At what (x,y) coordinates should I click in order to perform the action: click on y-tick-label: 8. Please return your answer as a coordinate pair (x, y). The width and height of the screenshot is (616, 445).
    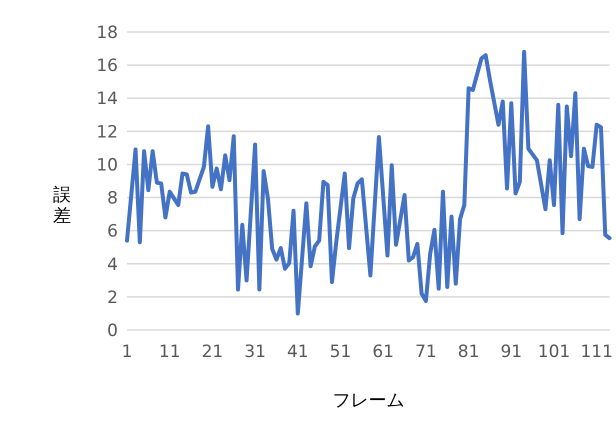
    Looking at the image, I should click on (112, 198).